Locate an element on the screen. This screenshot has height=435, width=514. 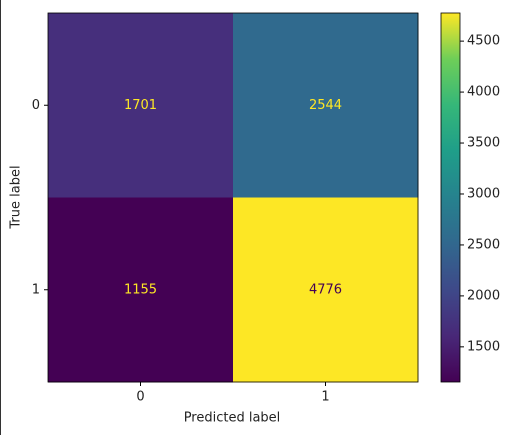
cell-value-label: 4776 is located at coordinates (325, 289).